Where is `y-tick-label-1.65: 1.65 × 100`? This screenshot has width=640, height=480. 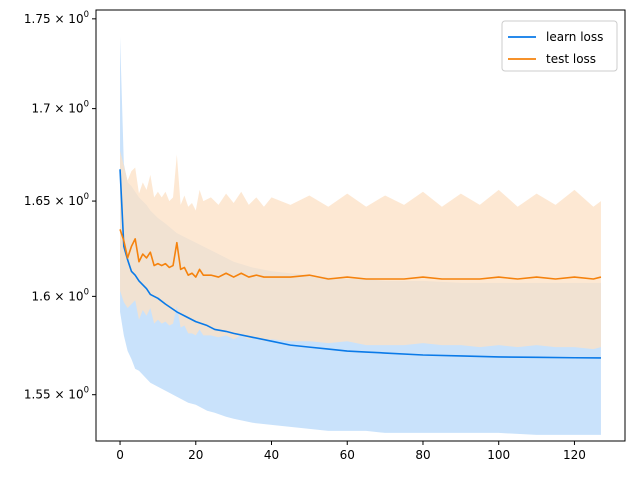 y-tick-label-1.65: 1.65 × 100 is located at coordinates (56, 200).